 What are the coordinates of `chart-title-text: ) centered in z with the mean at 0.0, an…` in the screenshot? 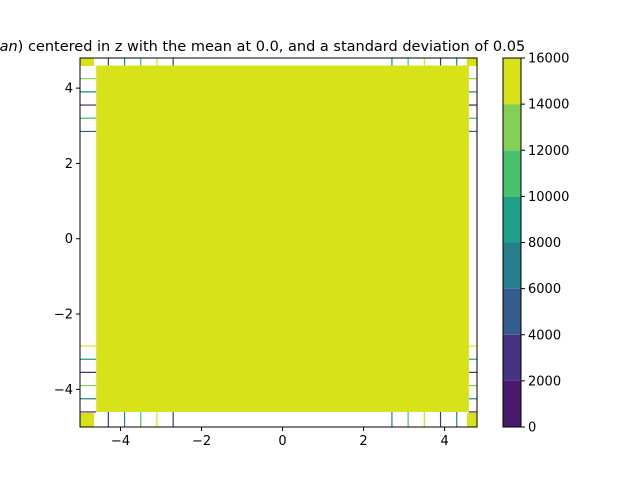 It's located at (272, 47).